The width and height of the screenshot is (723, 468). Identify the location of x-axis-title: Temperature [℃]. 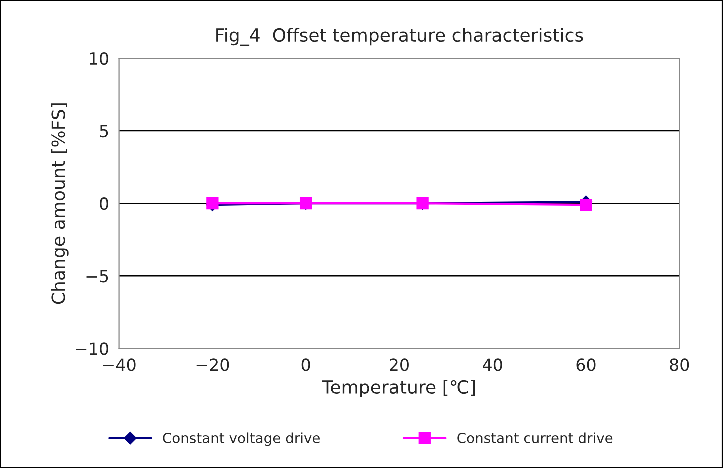
(399, 389).